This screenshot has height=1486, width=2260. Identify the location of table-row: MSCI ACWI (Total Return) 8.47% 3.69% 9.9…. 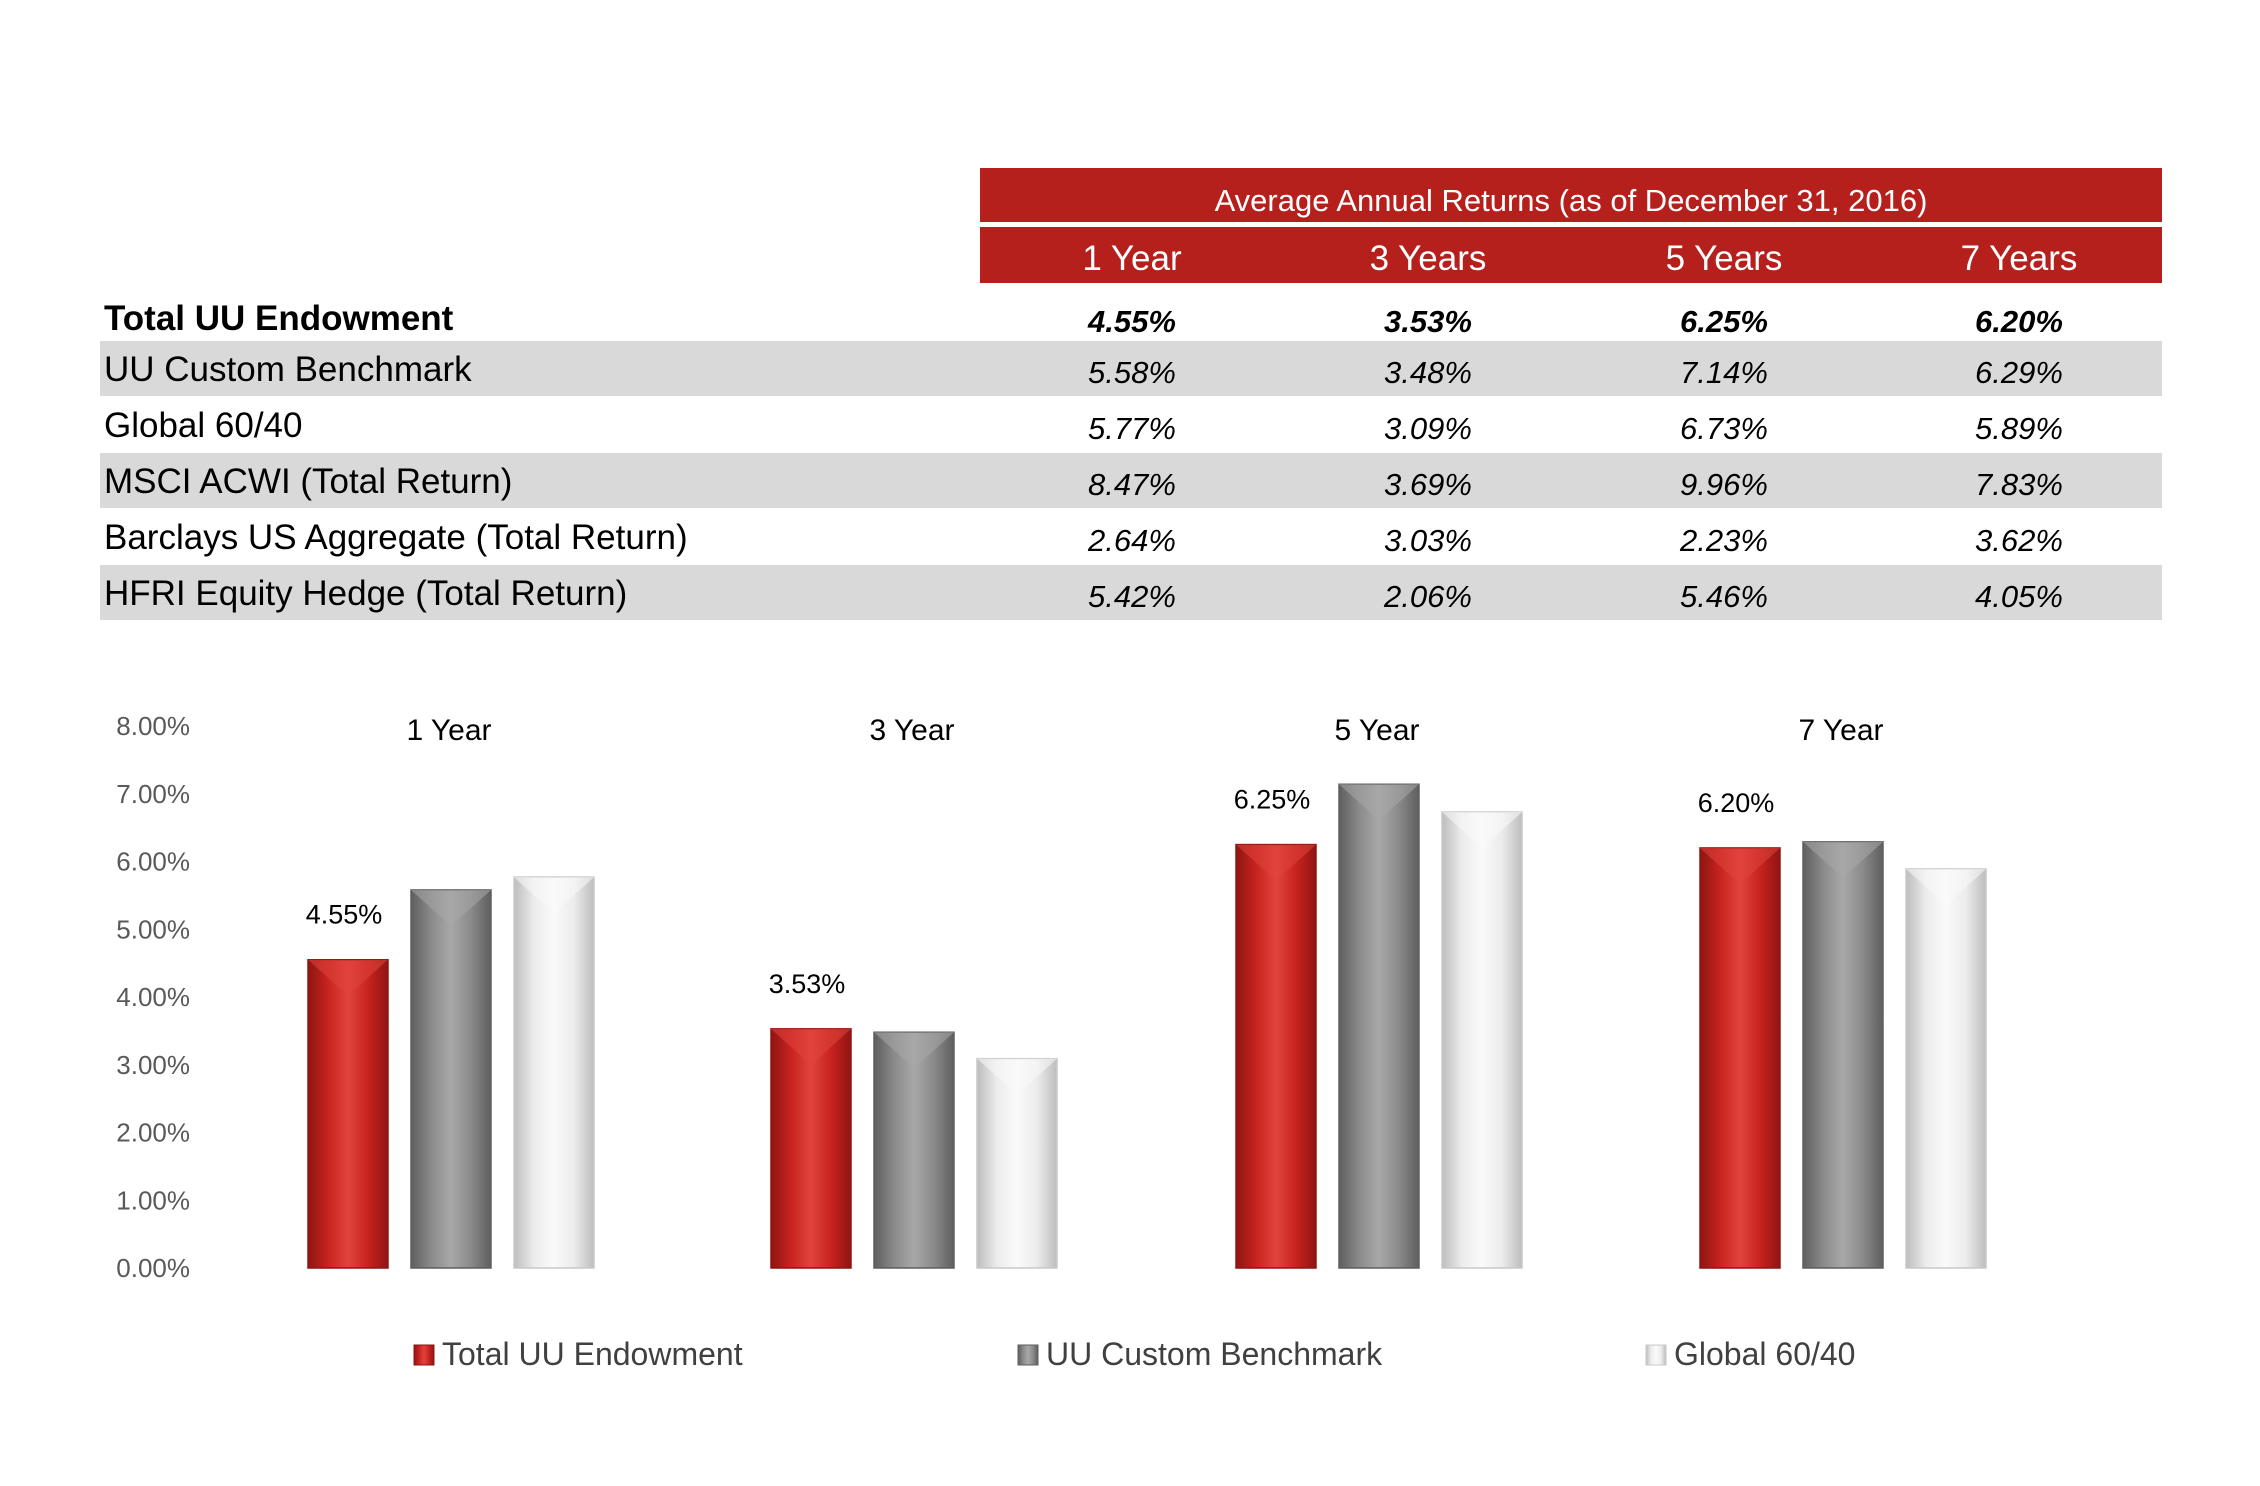
(1131, 480).